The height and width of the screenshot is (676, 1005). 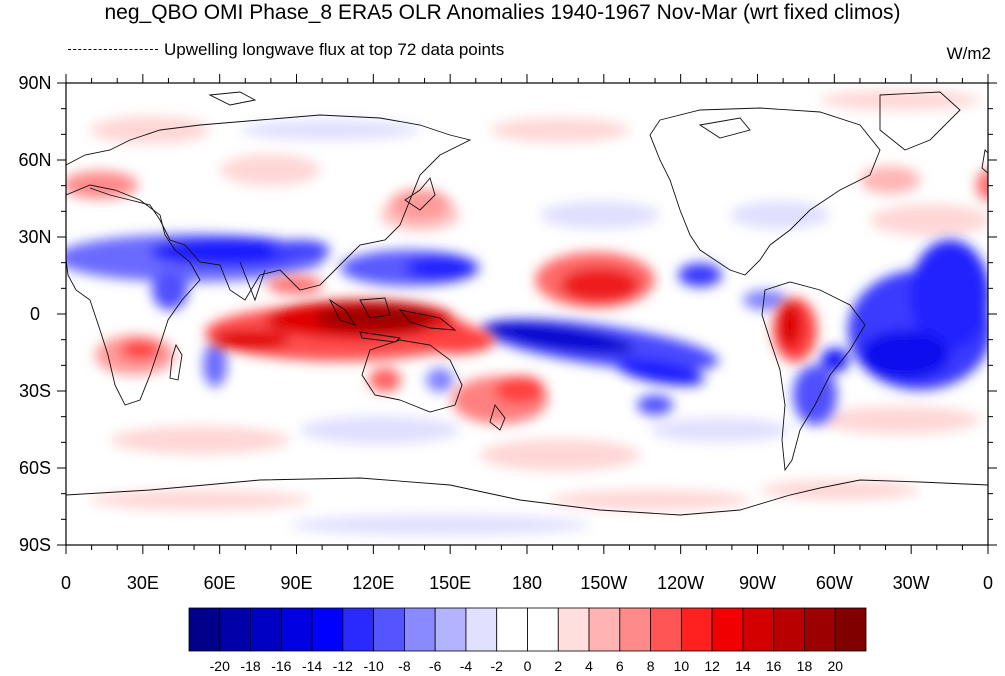 I want to click on eurasia-outline, so click(x=269, y=207).